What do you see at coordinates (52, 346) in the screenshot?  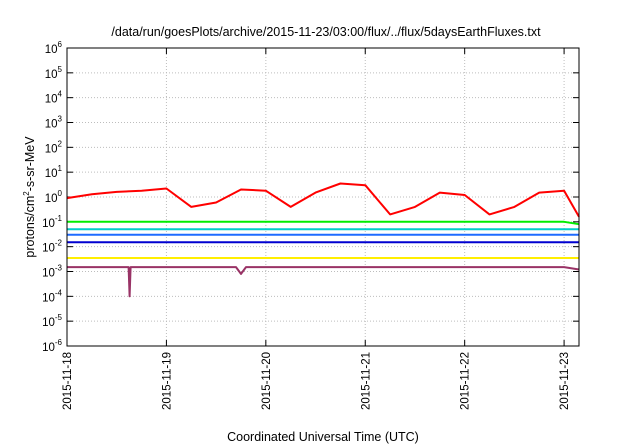 I see `y-tick-label: 10⁻⁶` at bounding box center [52, 346].